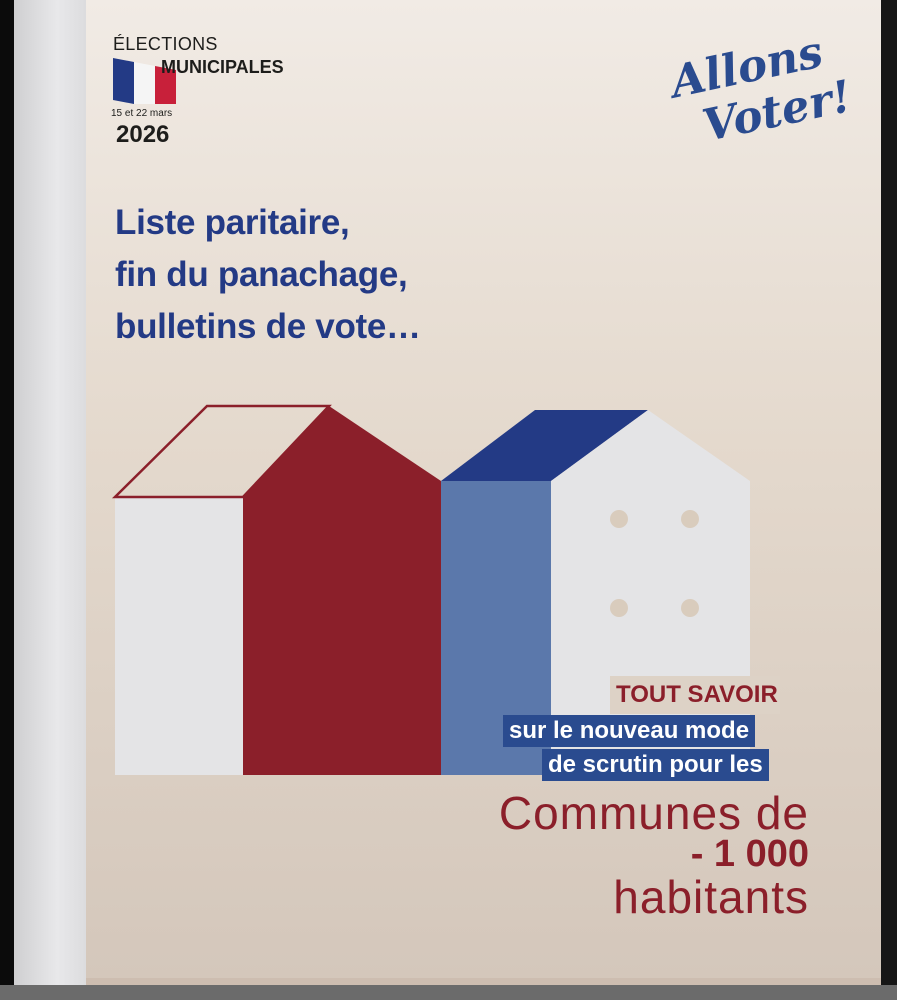  What do you see at coordinates (165, 44) in the screenshot?
I see `elections-label: ÉLECTIONS` at bounding box center [165, 44].